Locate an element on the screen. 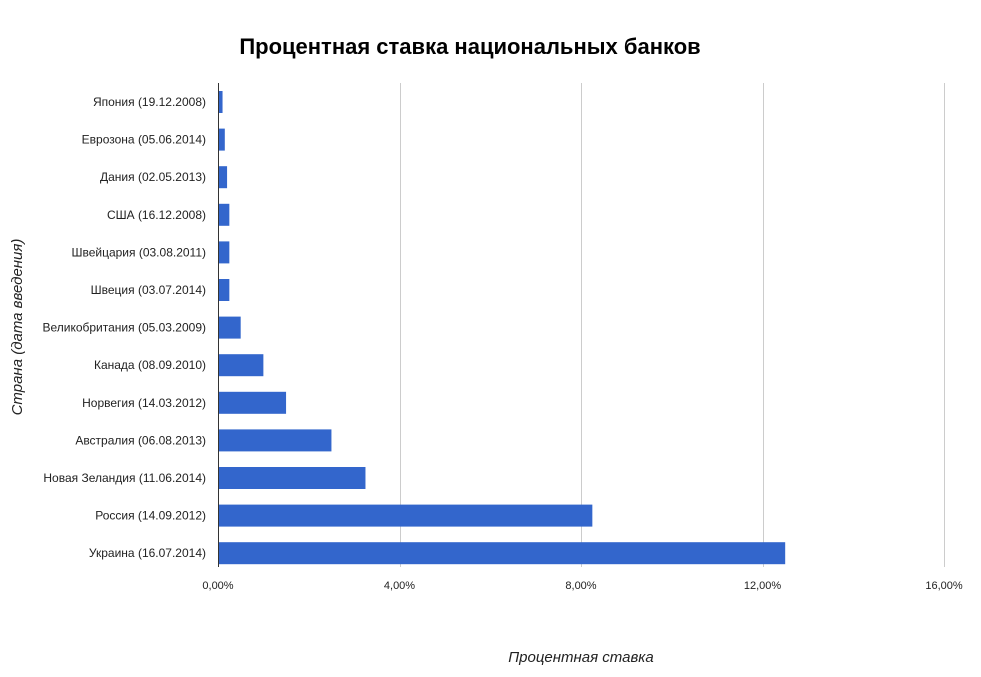 This screenshot has width=981, height=677. x-axis-title: Процентная ставка is located at coordinates (580, 657).